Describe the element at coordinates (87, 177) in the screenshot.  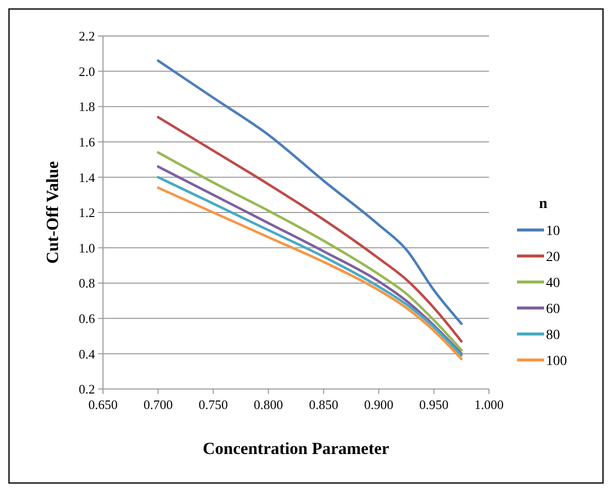
I see `y-tick-label: 1.4` at that location.